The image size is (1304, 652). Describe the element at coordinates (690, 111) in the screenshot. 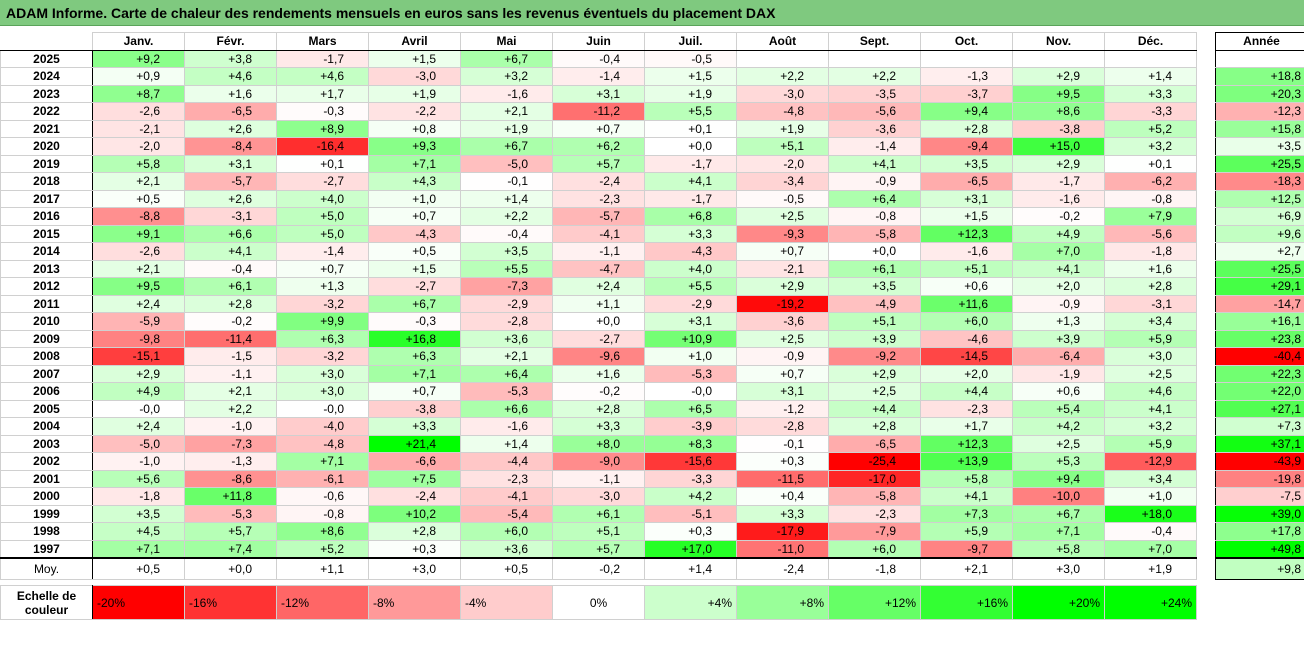

I see `heat-cell: +5,5` at that location.